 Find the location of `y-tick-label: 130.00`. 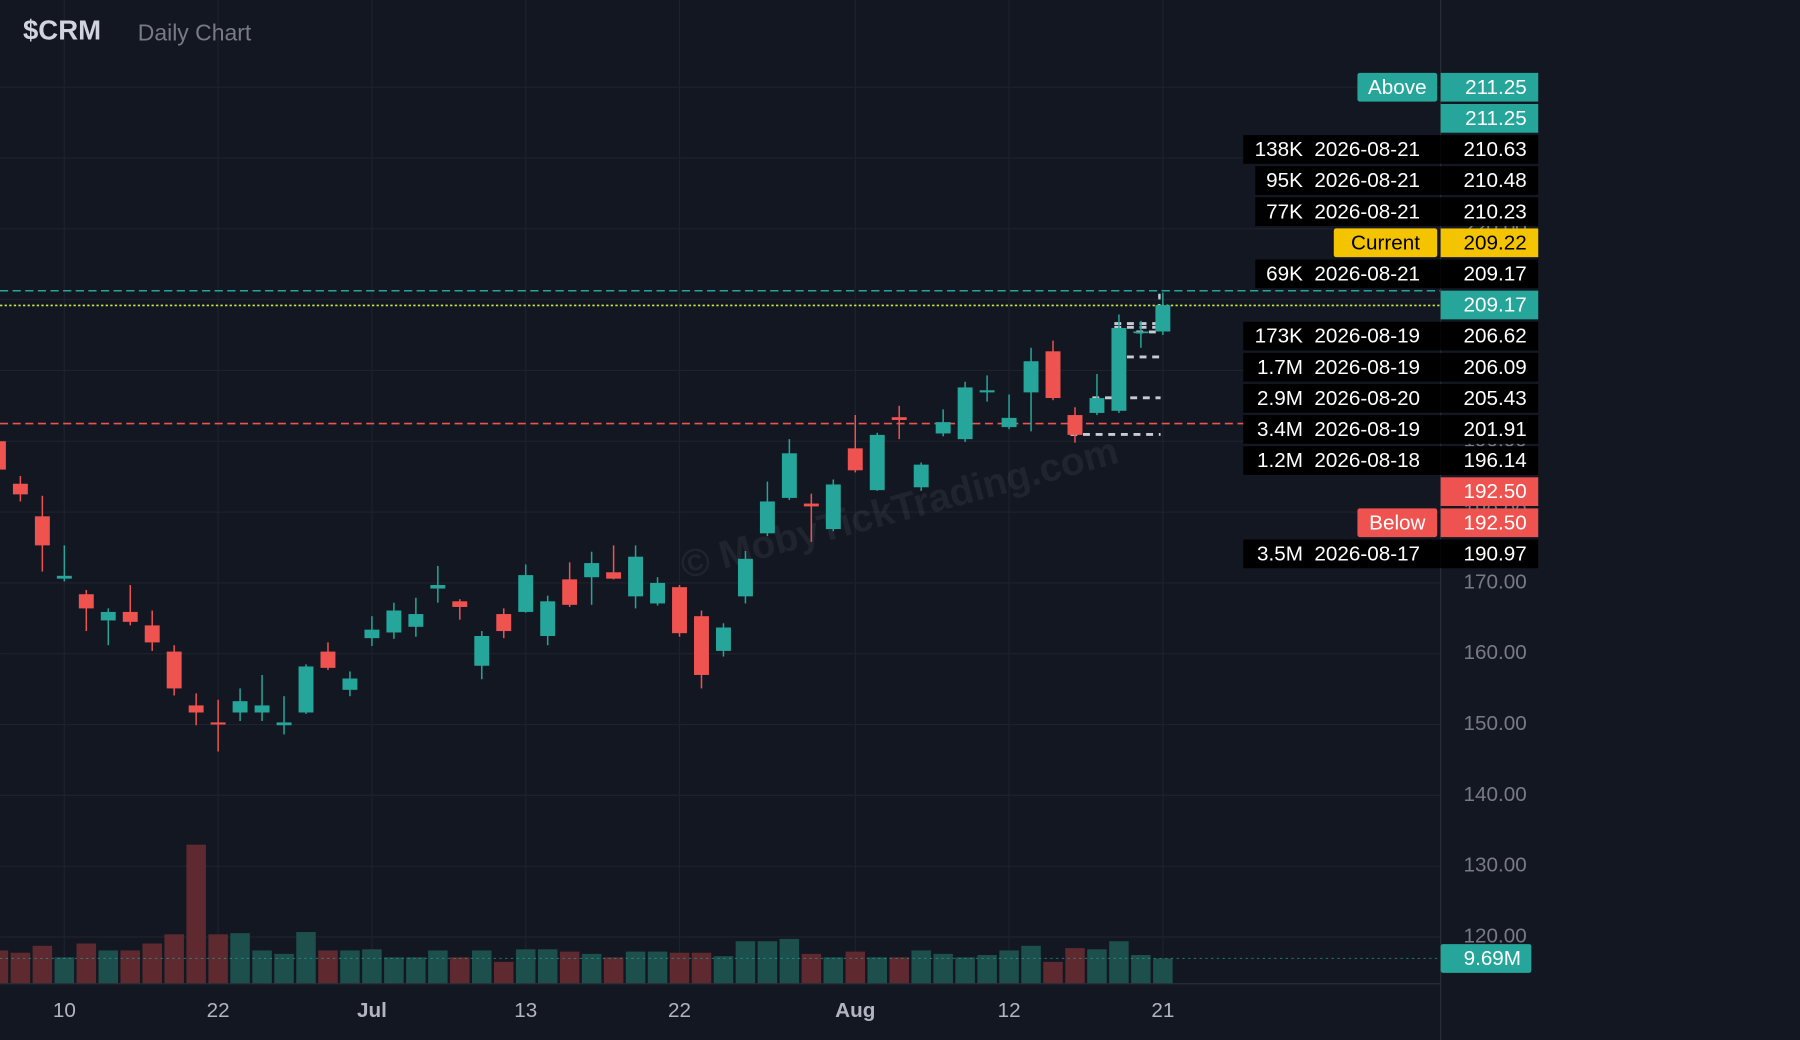

y-tick-label: 130.00 is located at coordinates (1495, 865).